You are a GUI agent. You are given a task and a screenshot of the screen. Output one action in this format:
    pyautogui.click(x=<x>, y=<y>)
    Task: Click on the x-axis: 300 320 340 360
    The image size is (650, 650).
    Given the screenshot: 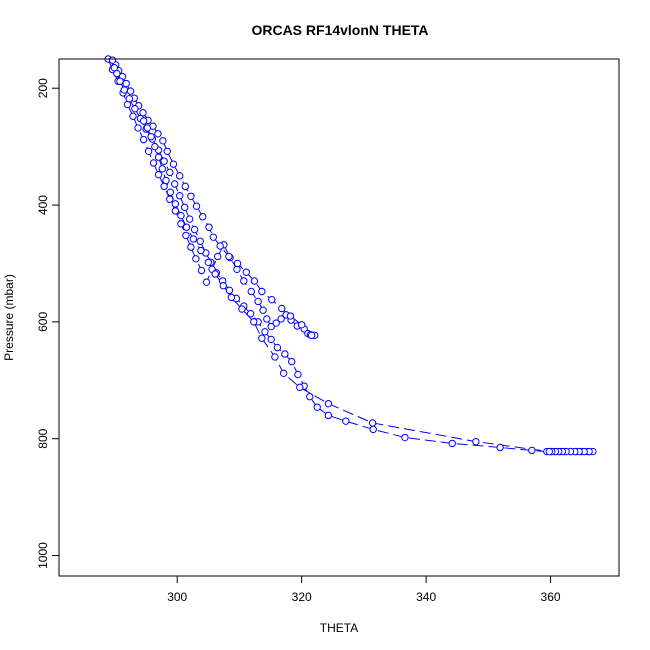 What is the action you would take?
    pyautogui.click(x=364, y=589)
    